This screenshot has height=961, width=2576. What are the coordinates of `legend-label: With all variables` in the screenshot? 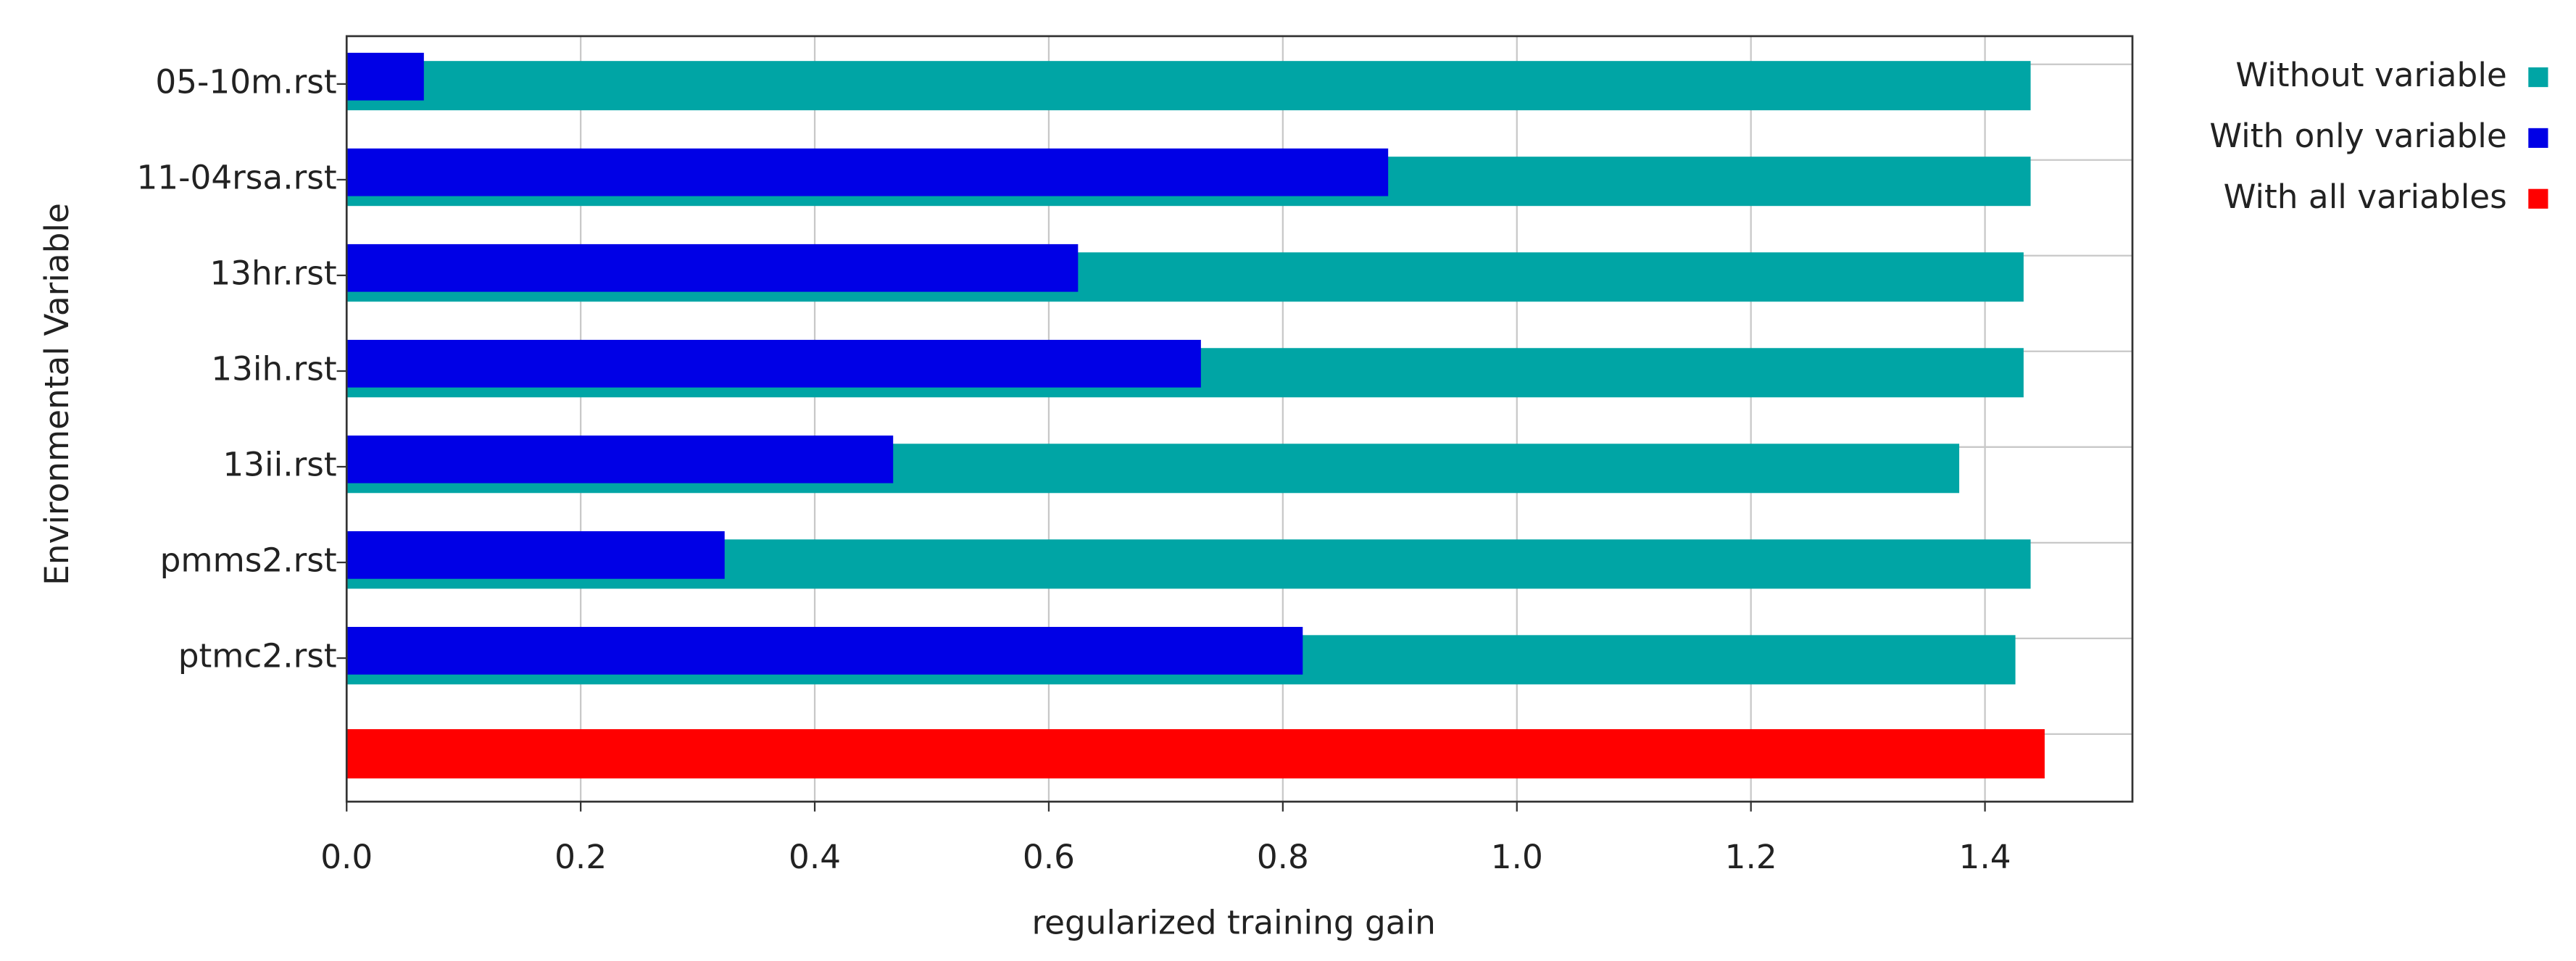 It's located at (2365, 197).